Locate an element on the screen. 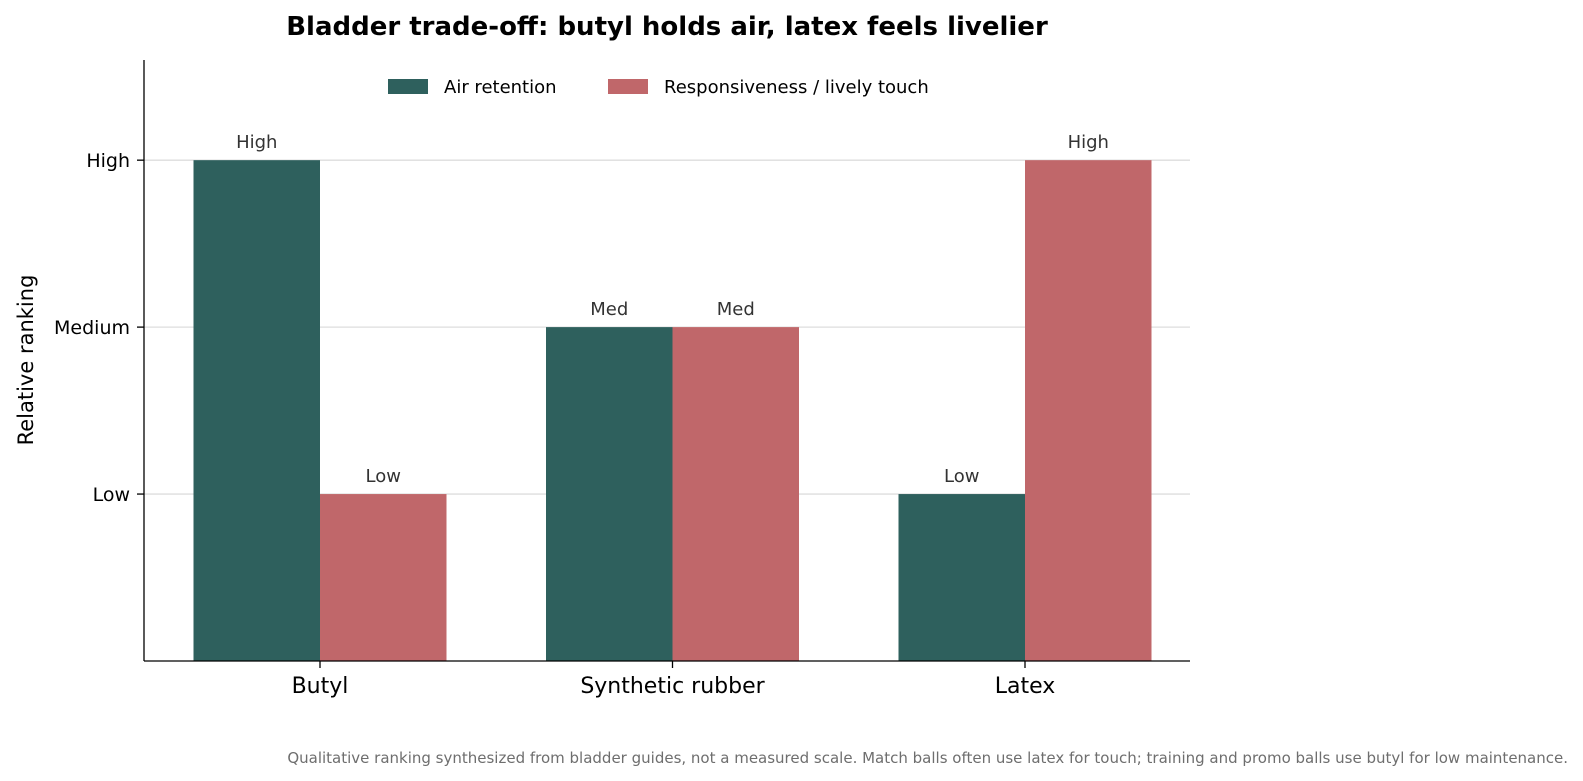 This screenshot has width=1583, height=781. legend-label: Air retention is located at coordinates (500, 87).